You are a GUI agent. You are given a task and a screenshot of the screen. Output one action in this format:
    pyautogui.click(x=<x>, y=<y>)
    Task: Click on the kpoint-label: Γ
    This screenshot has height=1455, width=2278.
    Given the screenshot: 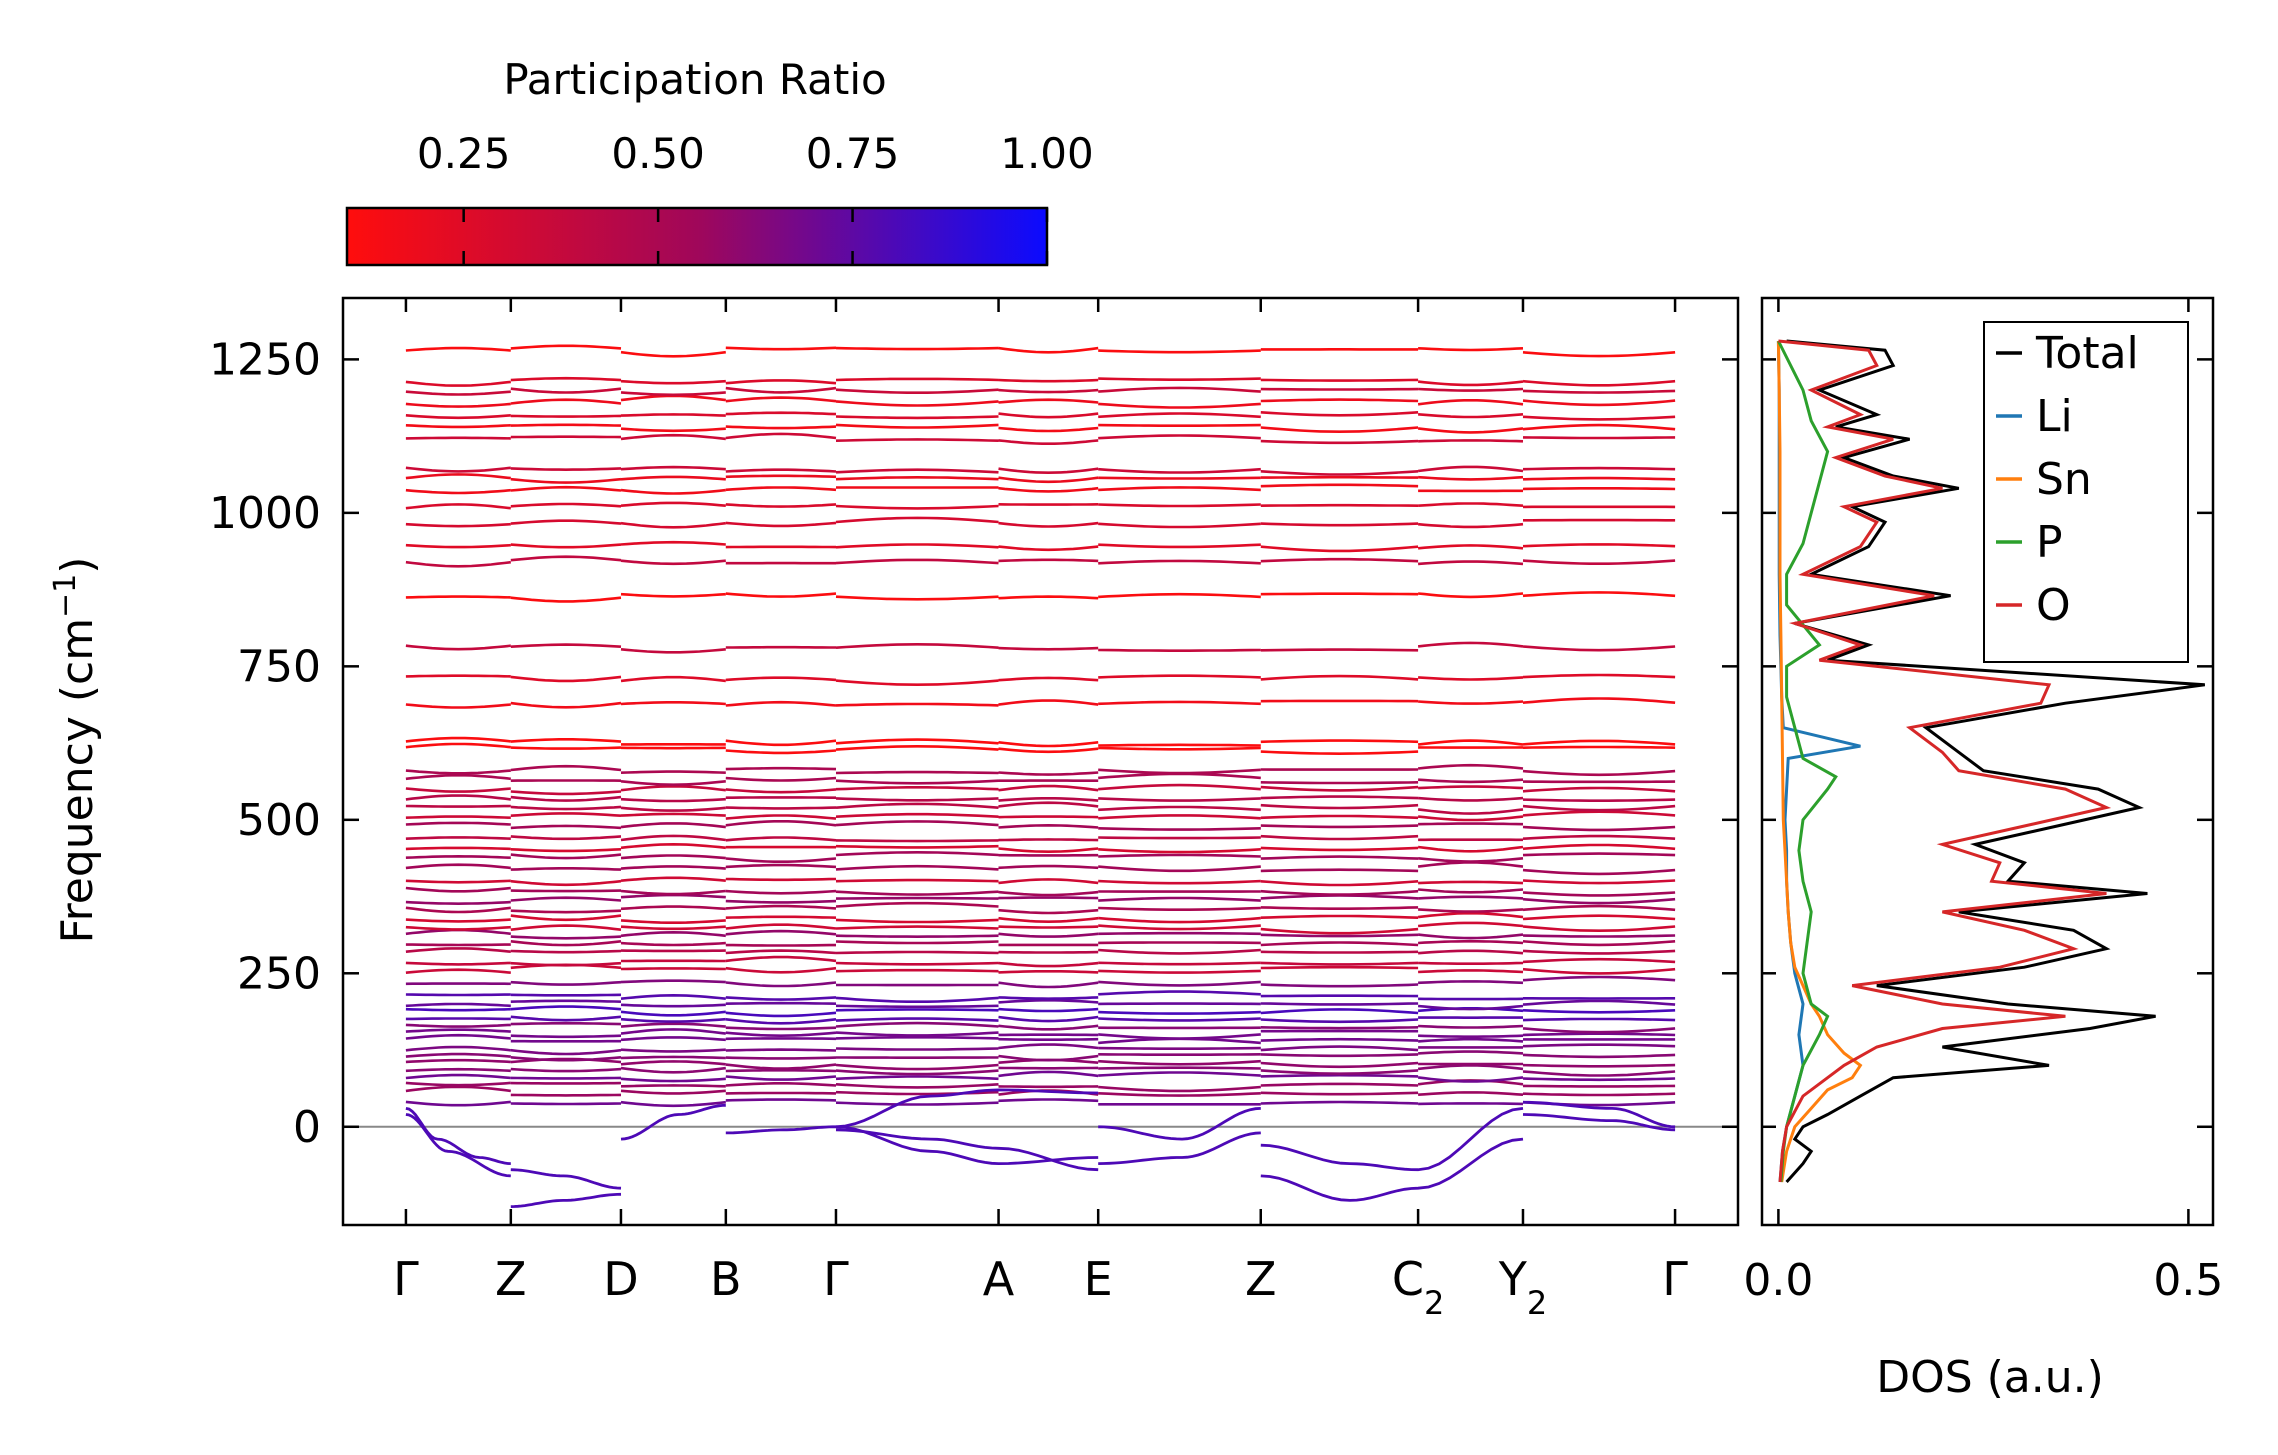 What is the action you would take?
    pyautogui.click(x=1675, y=1279)
    